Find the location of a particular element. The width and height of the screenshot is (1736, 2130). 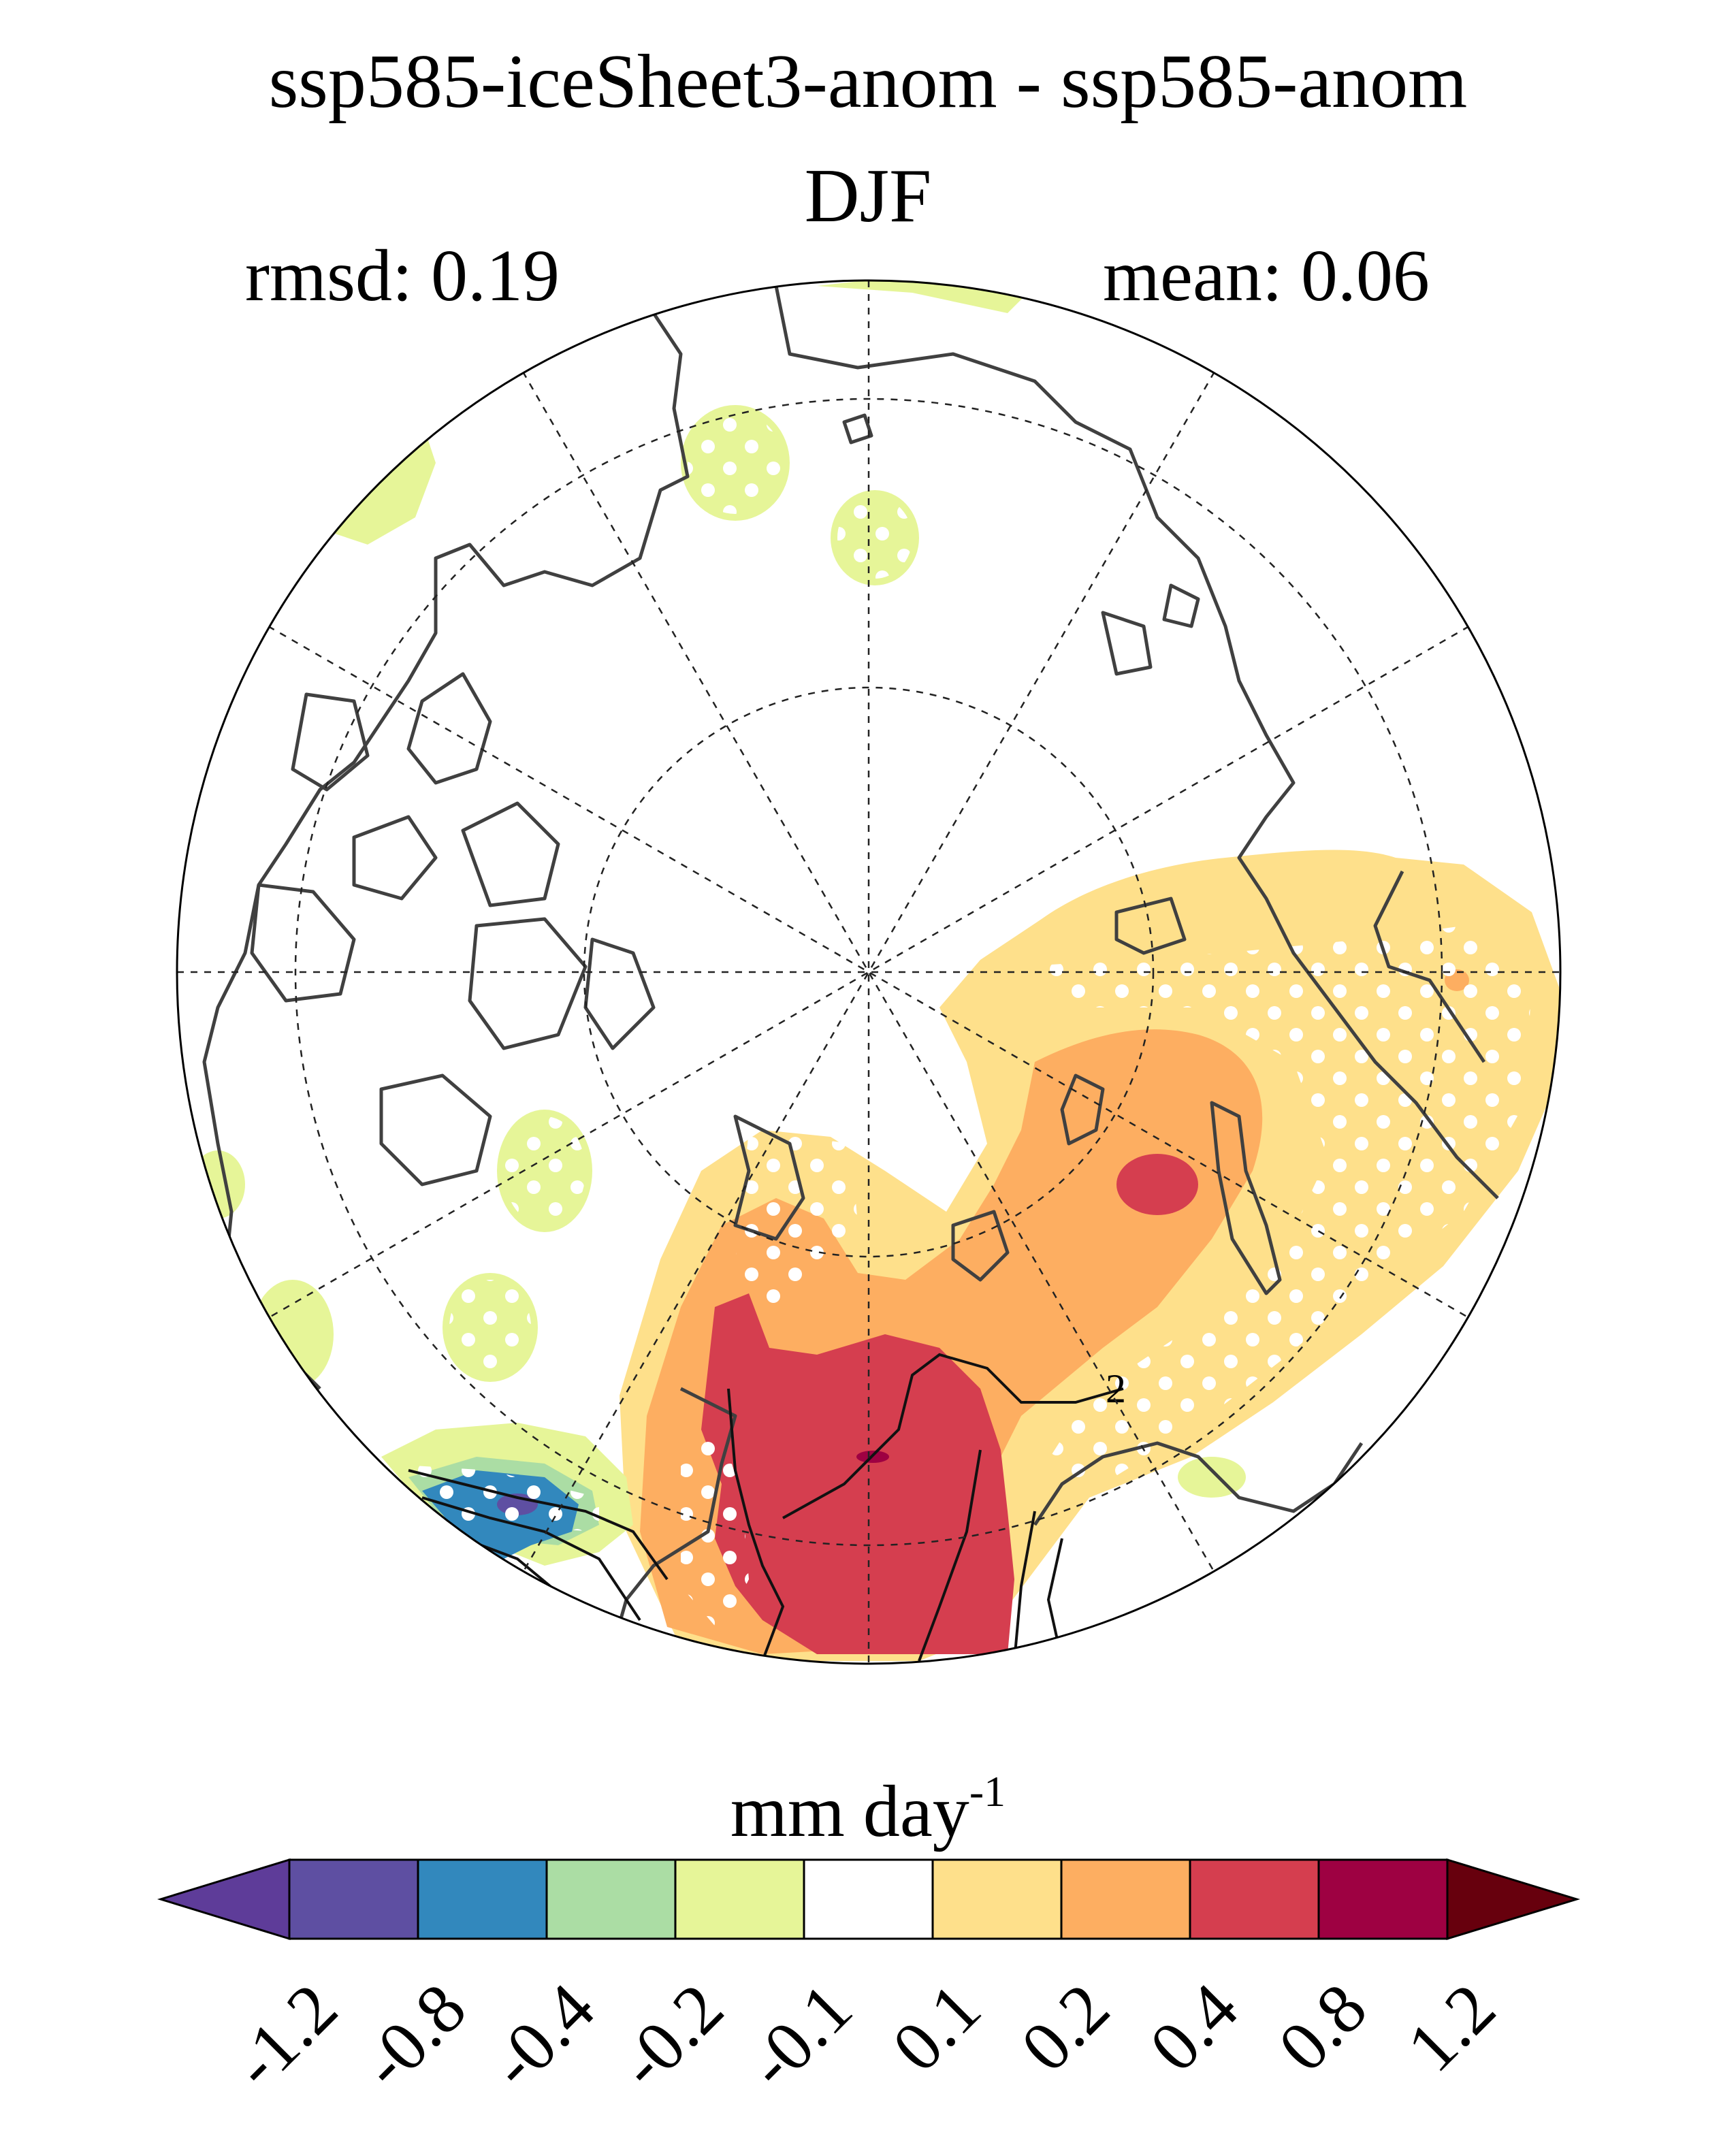

colorbar-tick-label: 1.2 is located at coordinates (1451, 2027).